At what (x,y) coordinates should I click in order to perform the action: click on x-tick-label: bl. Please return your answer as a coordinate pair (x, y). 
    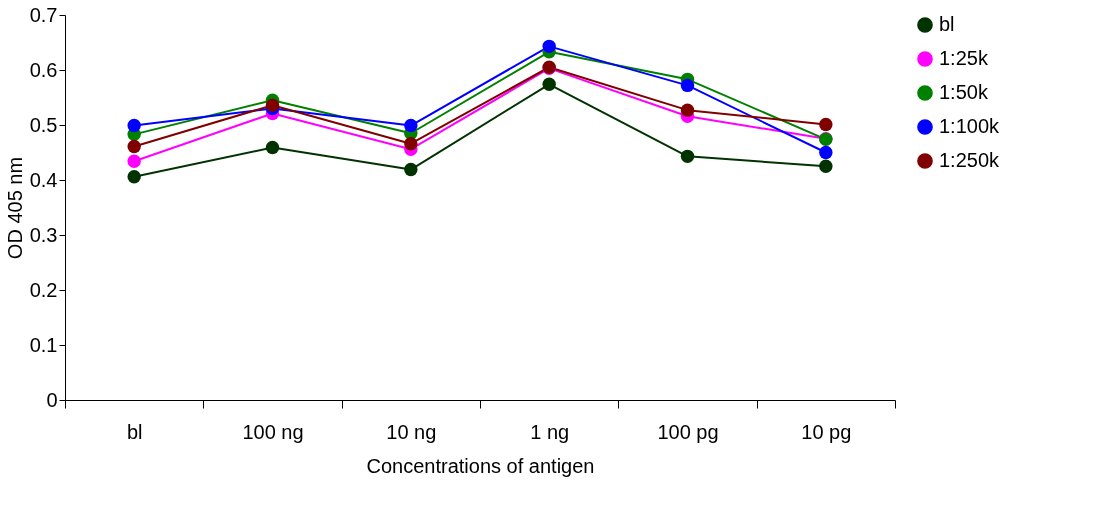
    Looking at the image, I should click on (134, 431).